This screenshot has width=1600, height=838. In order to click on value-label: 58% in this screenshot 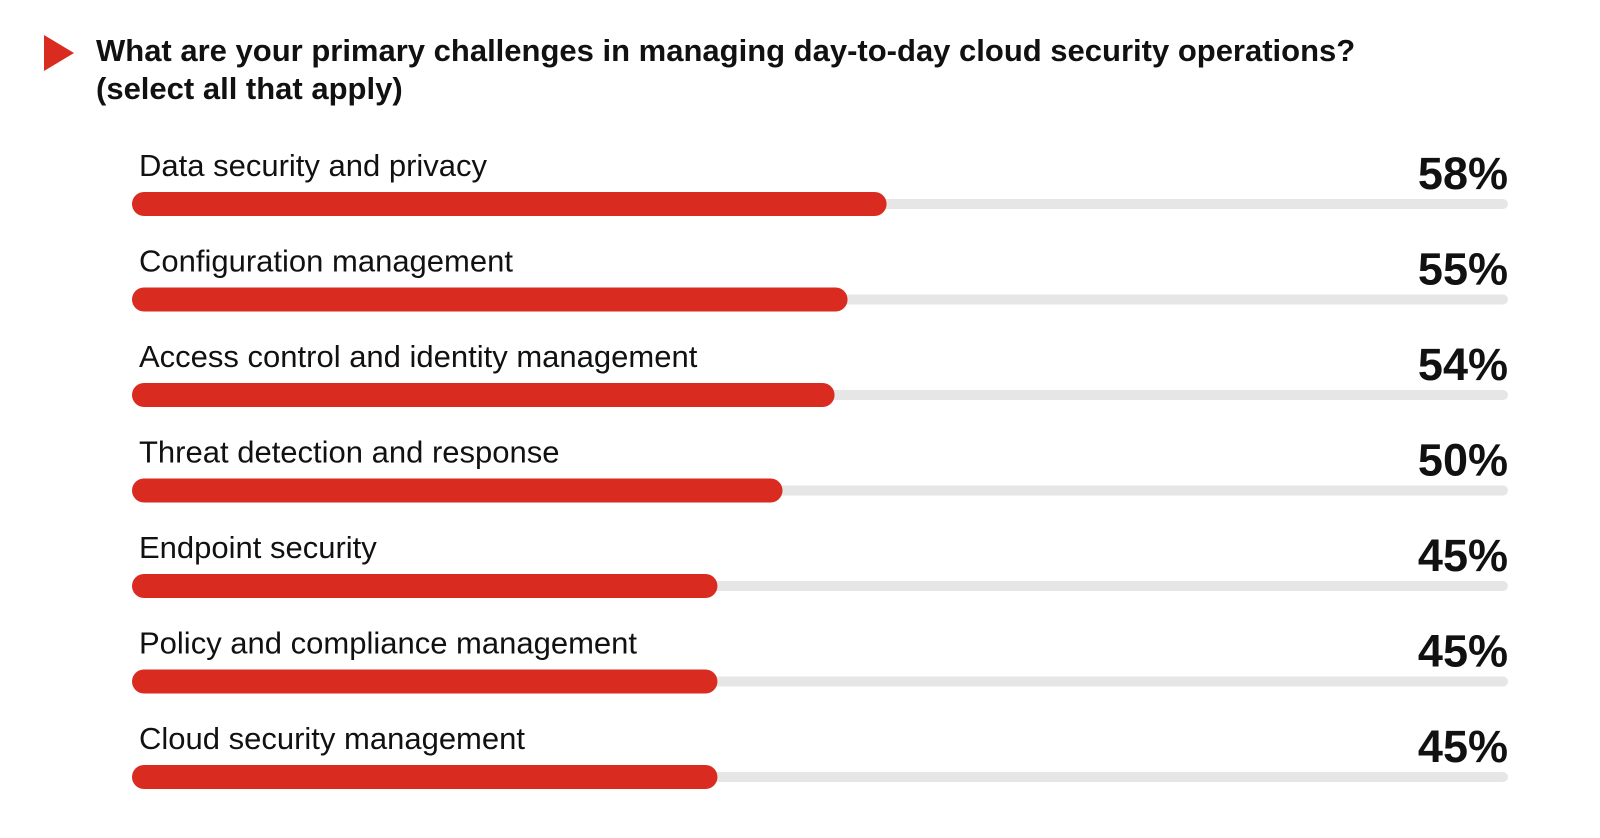, I will do `click(1463, 173)`.